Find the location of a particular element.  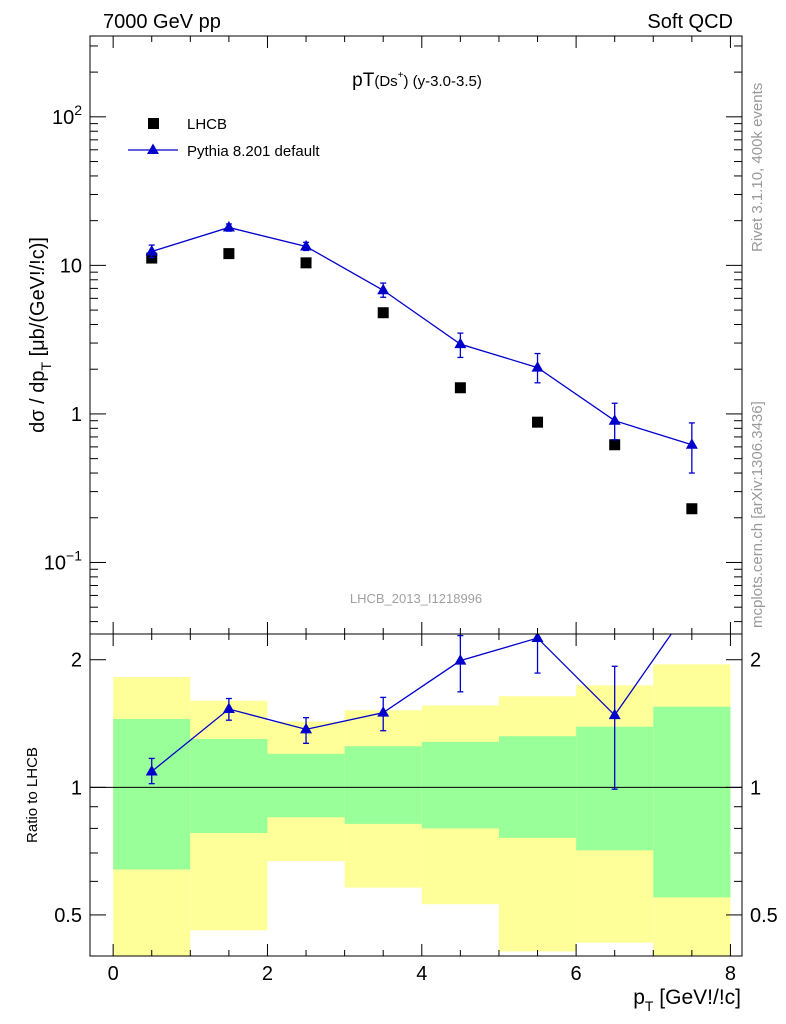

legend-marker-pythia is located at coordinates (153, 148).